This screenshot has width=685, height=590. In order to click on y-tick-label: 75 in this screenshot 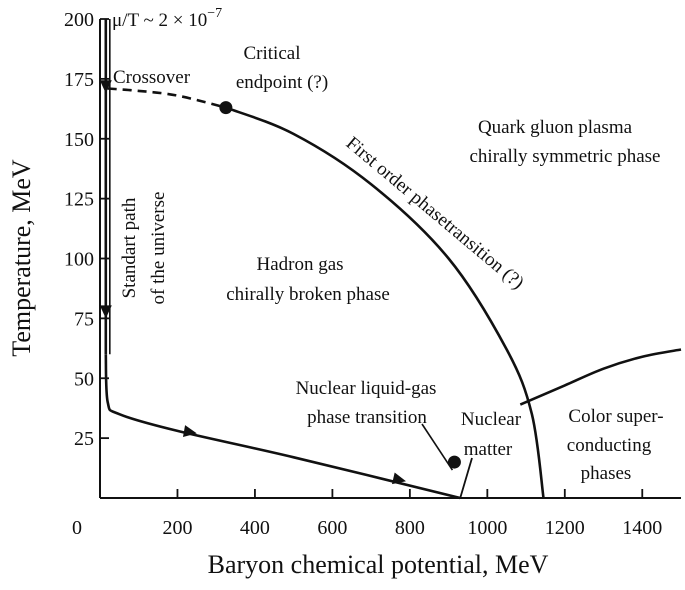, I will do `click(84, 319)`.